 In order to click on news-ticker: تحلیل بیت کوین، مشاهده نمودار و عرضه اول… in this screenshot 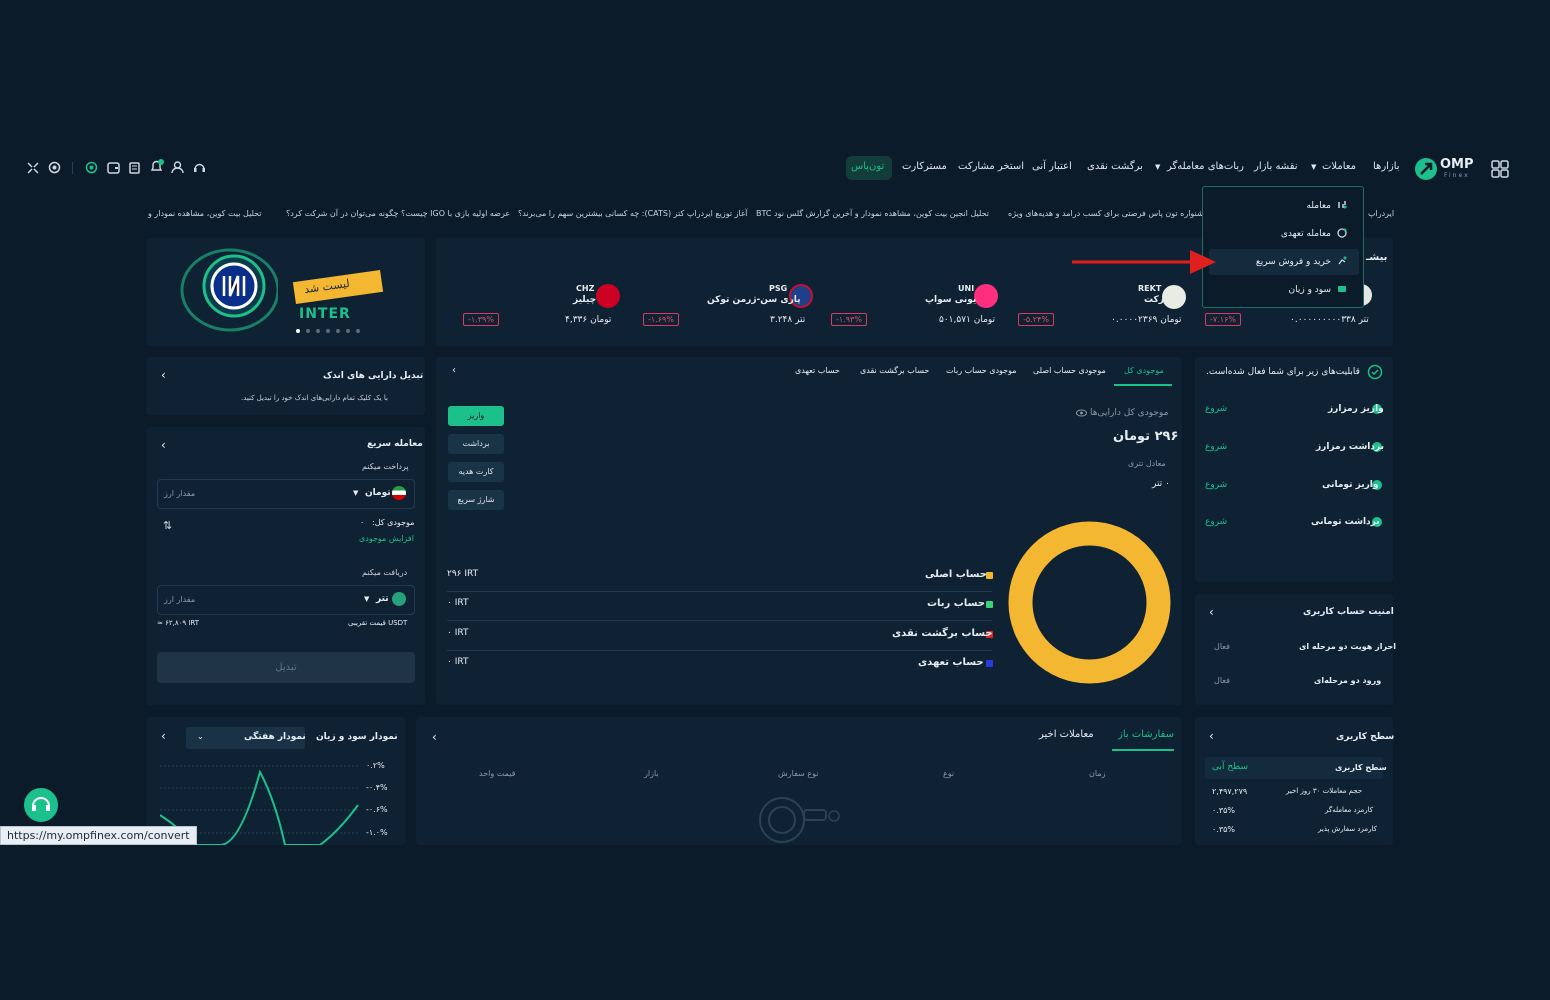, I will do `click(770, 215)`.